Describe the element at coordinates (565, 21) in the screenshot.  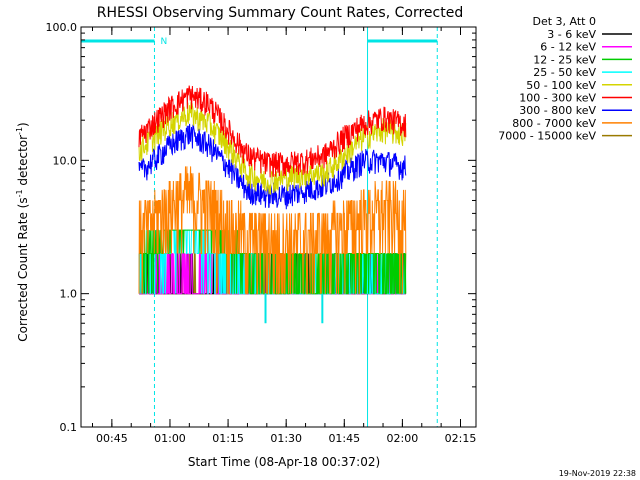
I see `legend-title: Det 3, Att 0` at that location.